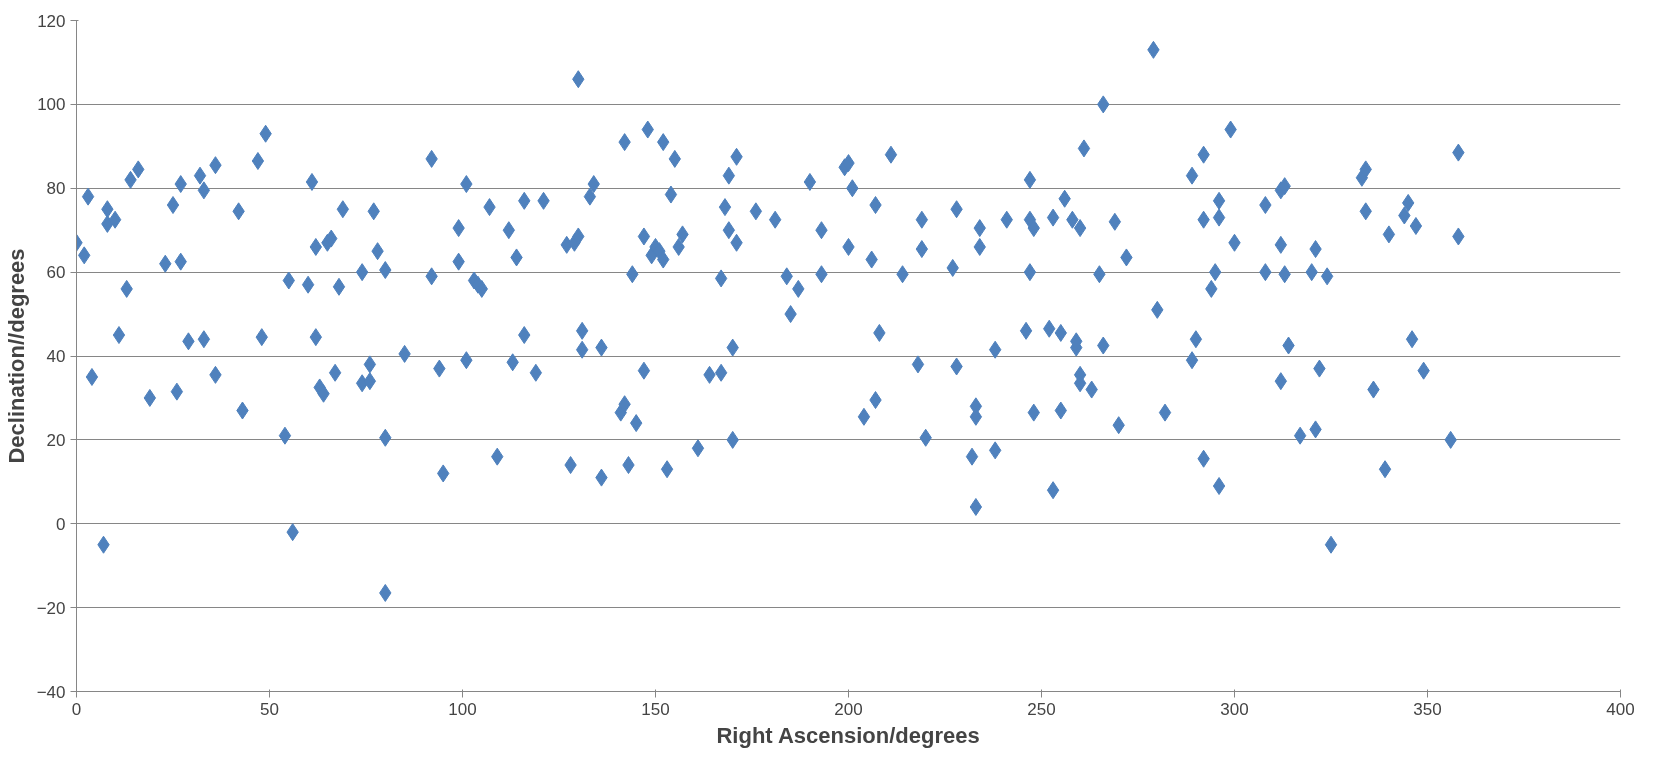  I want to click on x-tick-label: 300, so click(1234, 709).